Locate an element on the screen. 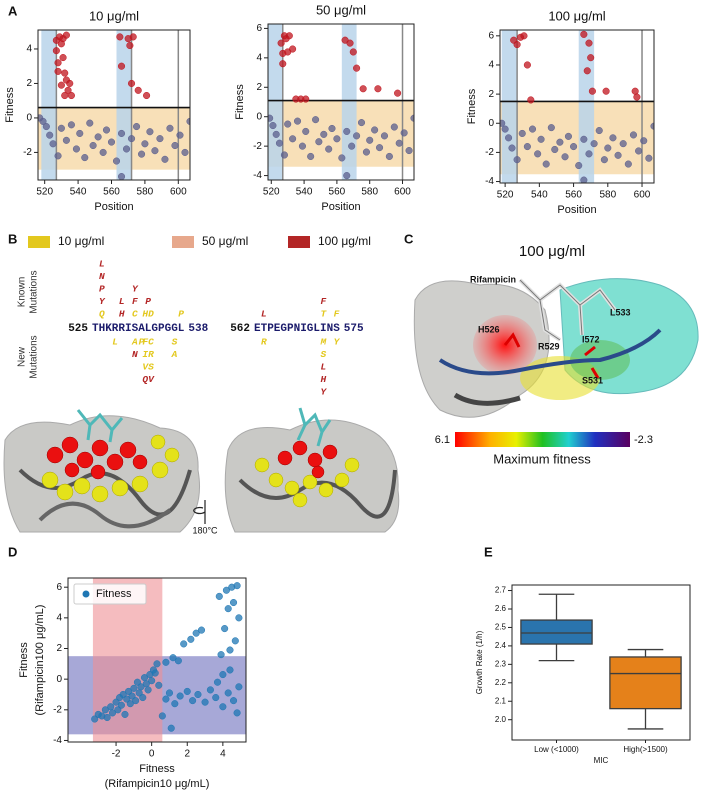  residue-label: I572 is located at coordinates (591, 339).